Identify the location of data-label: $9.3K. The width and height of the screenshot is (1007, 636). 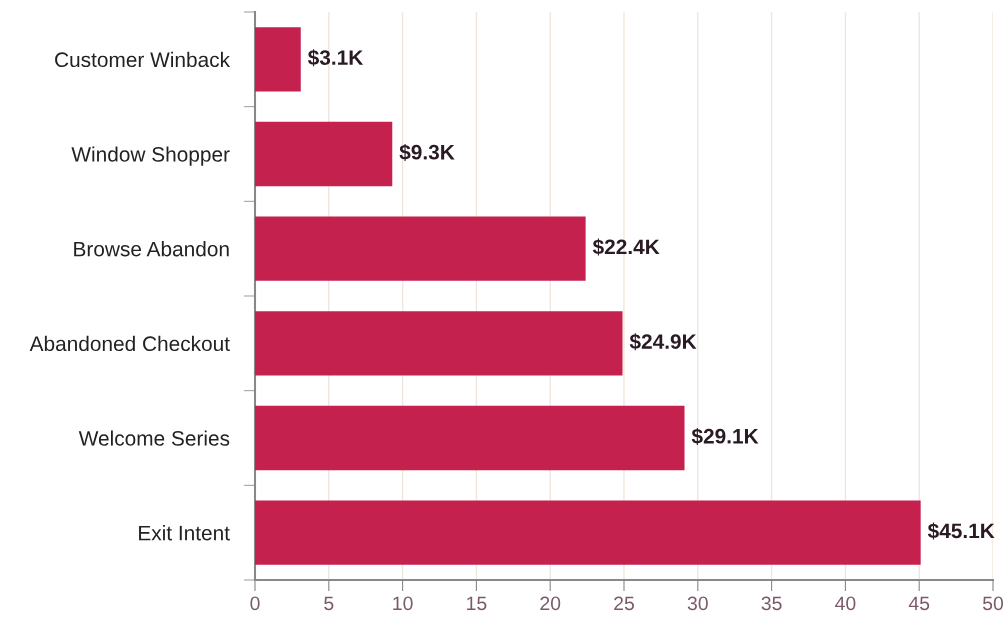
(427, 152).